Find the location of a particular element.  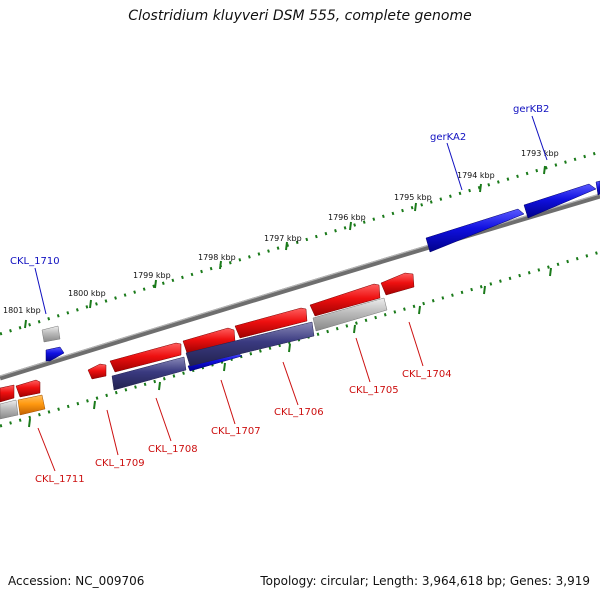

gene-label-ckl-1707: CKL_1707 is located at coordinates (236, 431).